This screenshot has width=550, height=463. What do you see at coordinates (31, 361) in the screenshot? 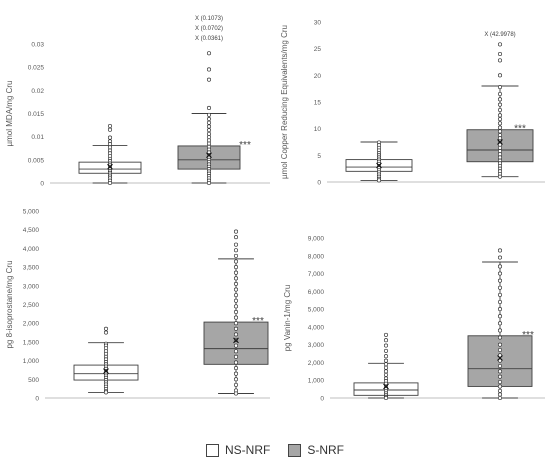
I see `y-tick-label: 1,000` at bounding box center [31, 361].